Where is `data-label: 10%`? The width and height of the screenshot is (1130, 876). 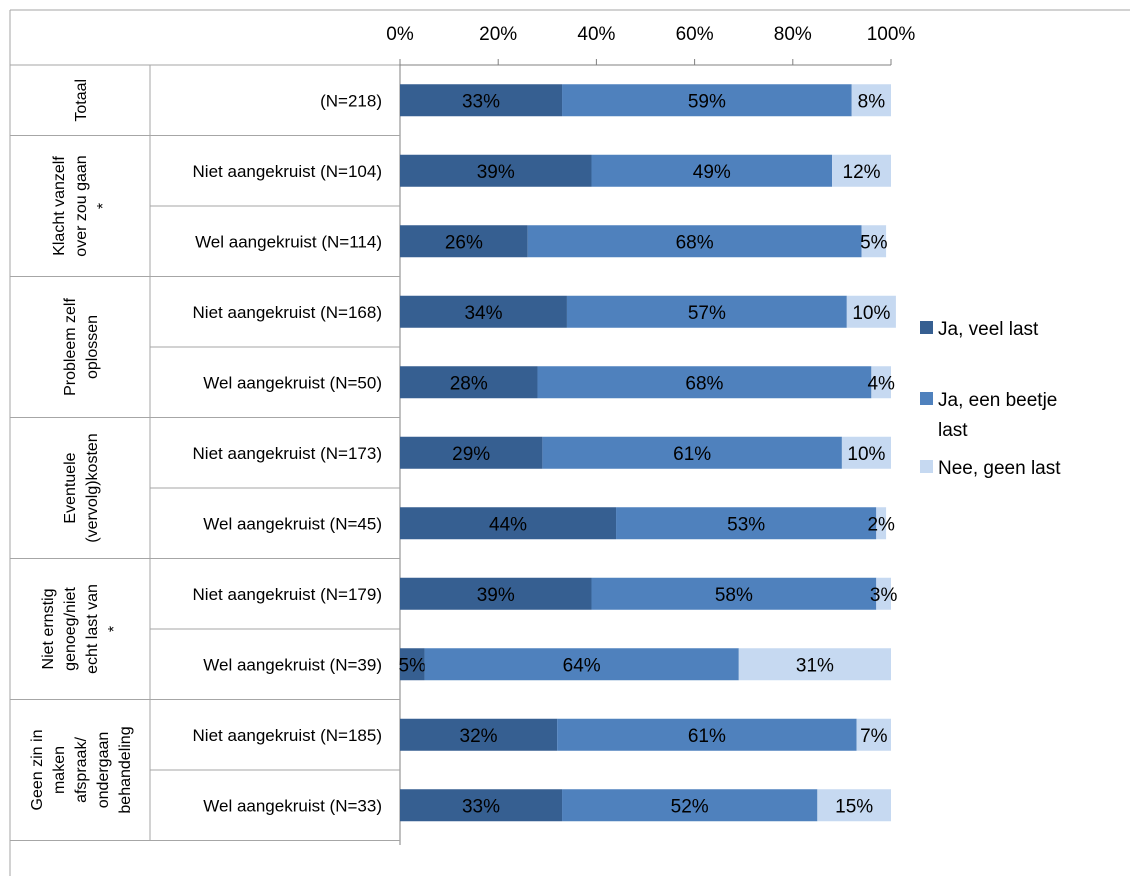 data-label: 10% is located at coordinates (871, 313).